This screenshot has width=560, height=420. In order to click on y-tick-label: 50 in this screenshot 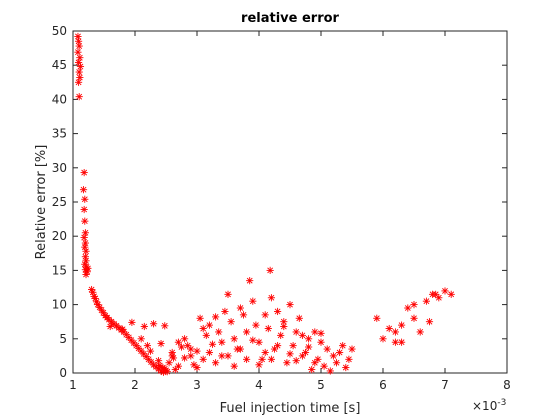, I will do `click(59, 31)`.